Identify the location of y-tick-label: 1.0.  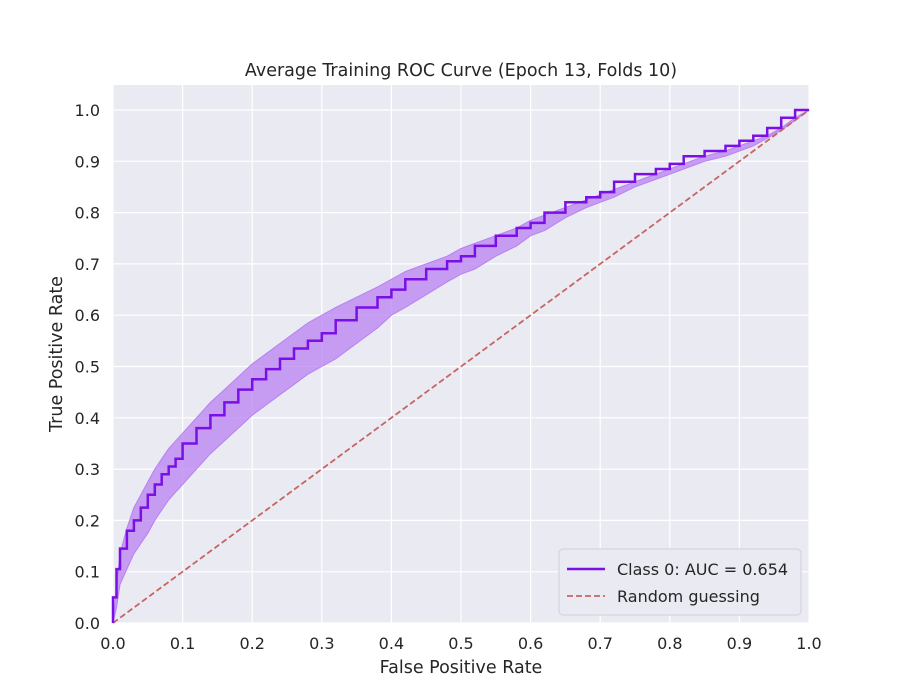
(87, 110).